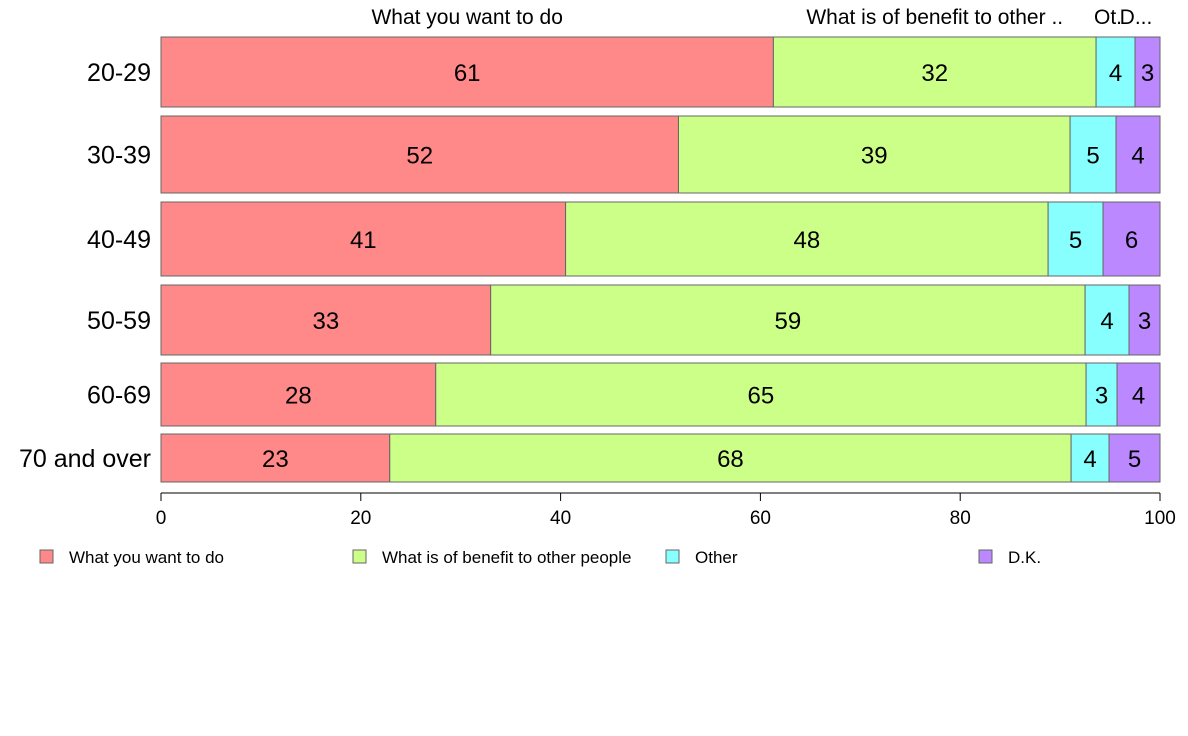  I want to click on data-label: 41, so click(363, 240).